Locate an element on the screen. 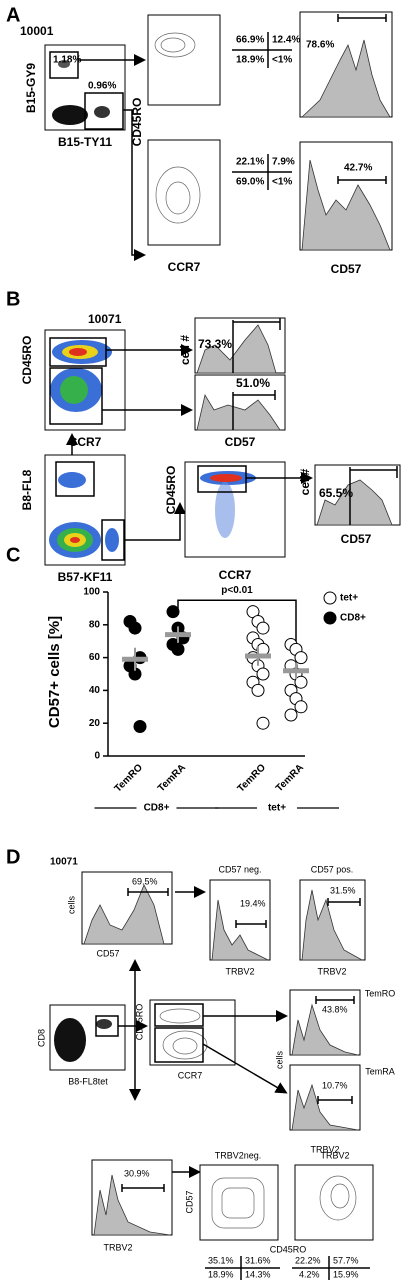 This screenshot has height=1280, width=410. x-axis-label: B15-TY11 is located at coordinates (85, 142).